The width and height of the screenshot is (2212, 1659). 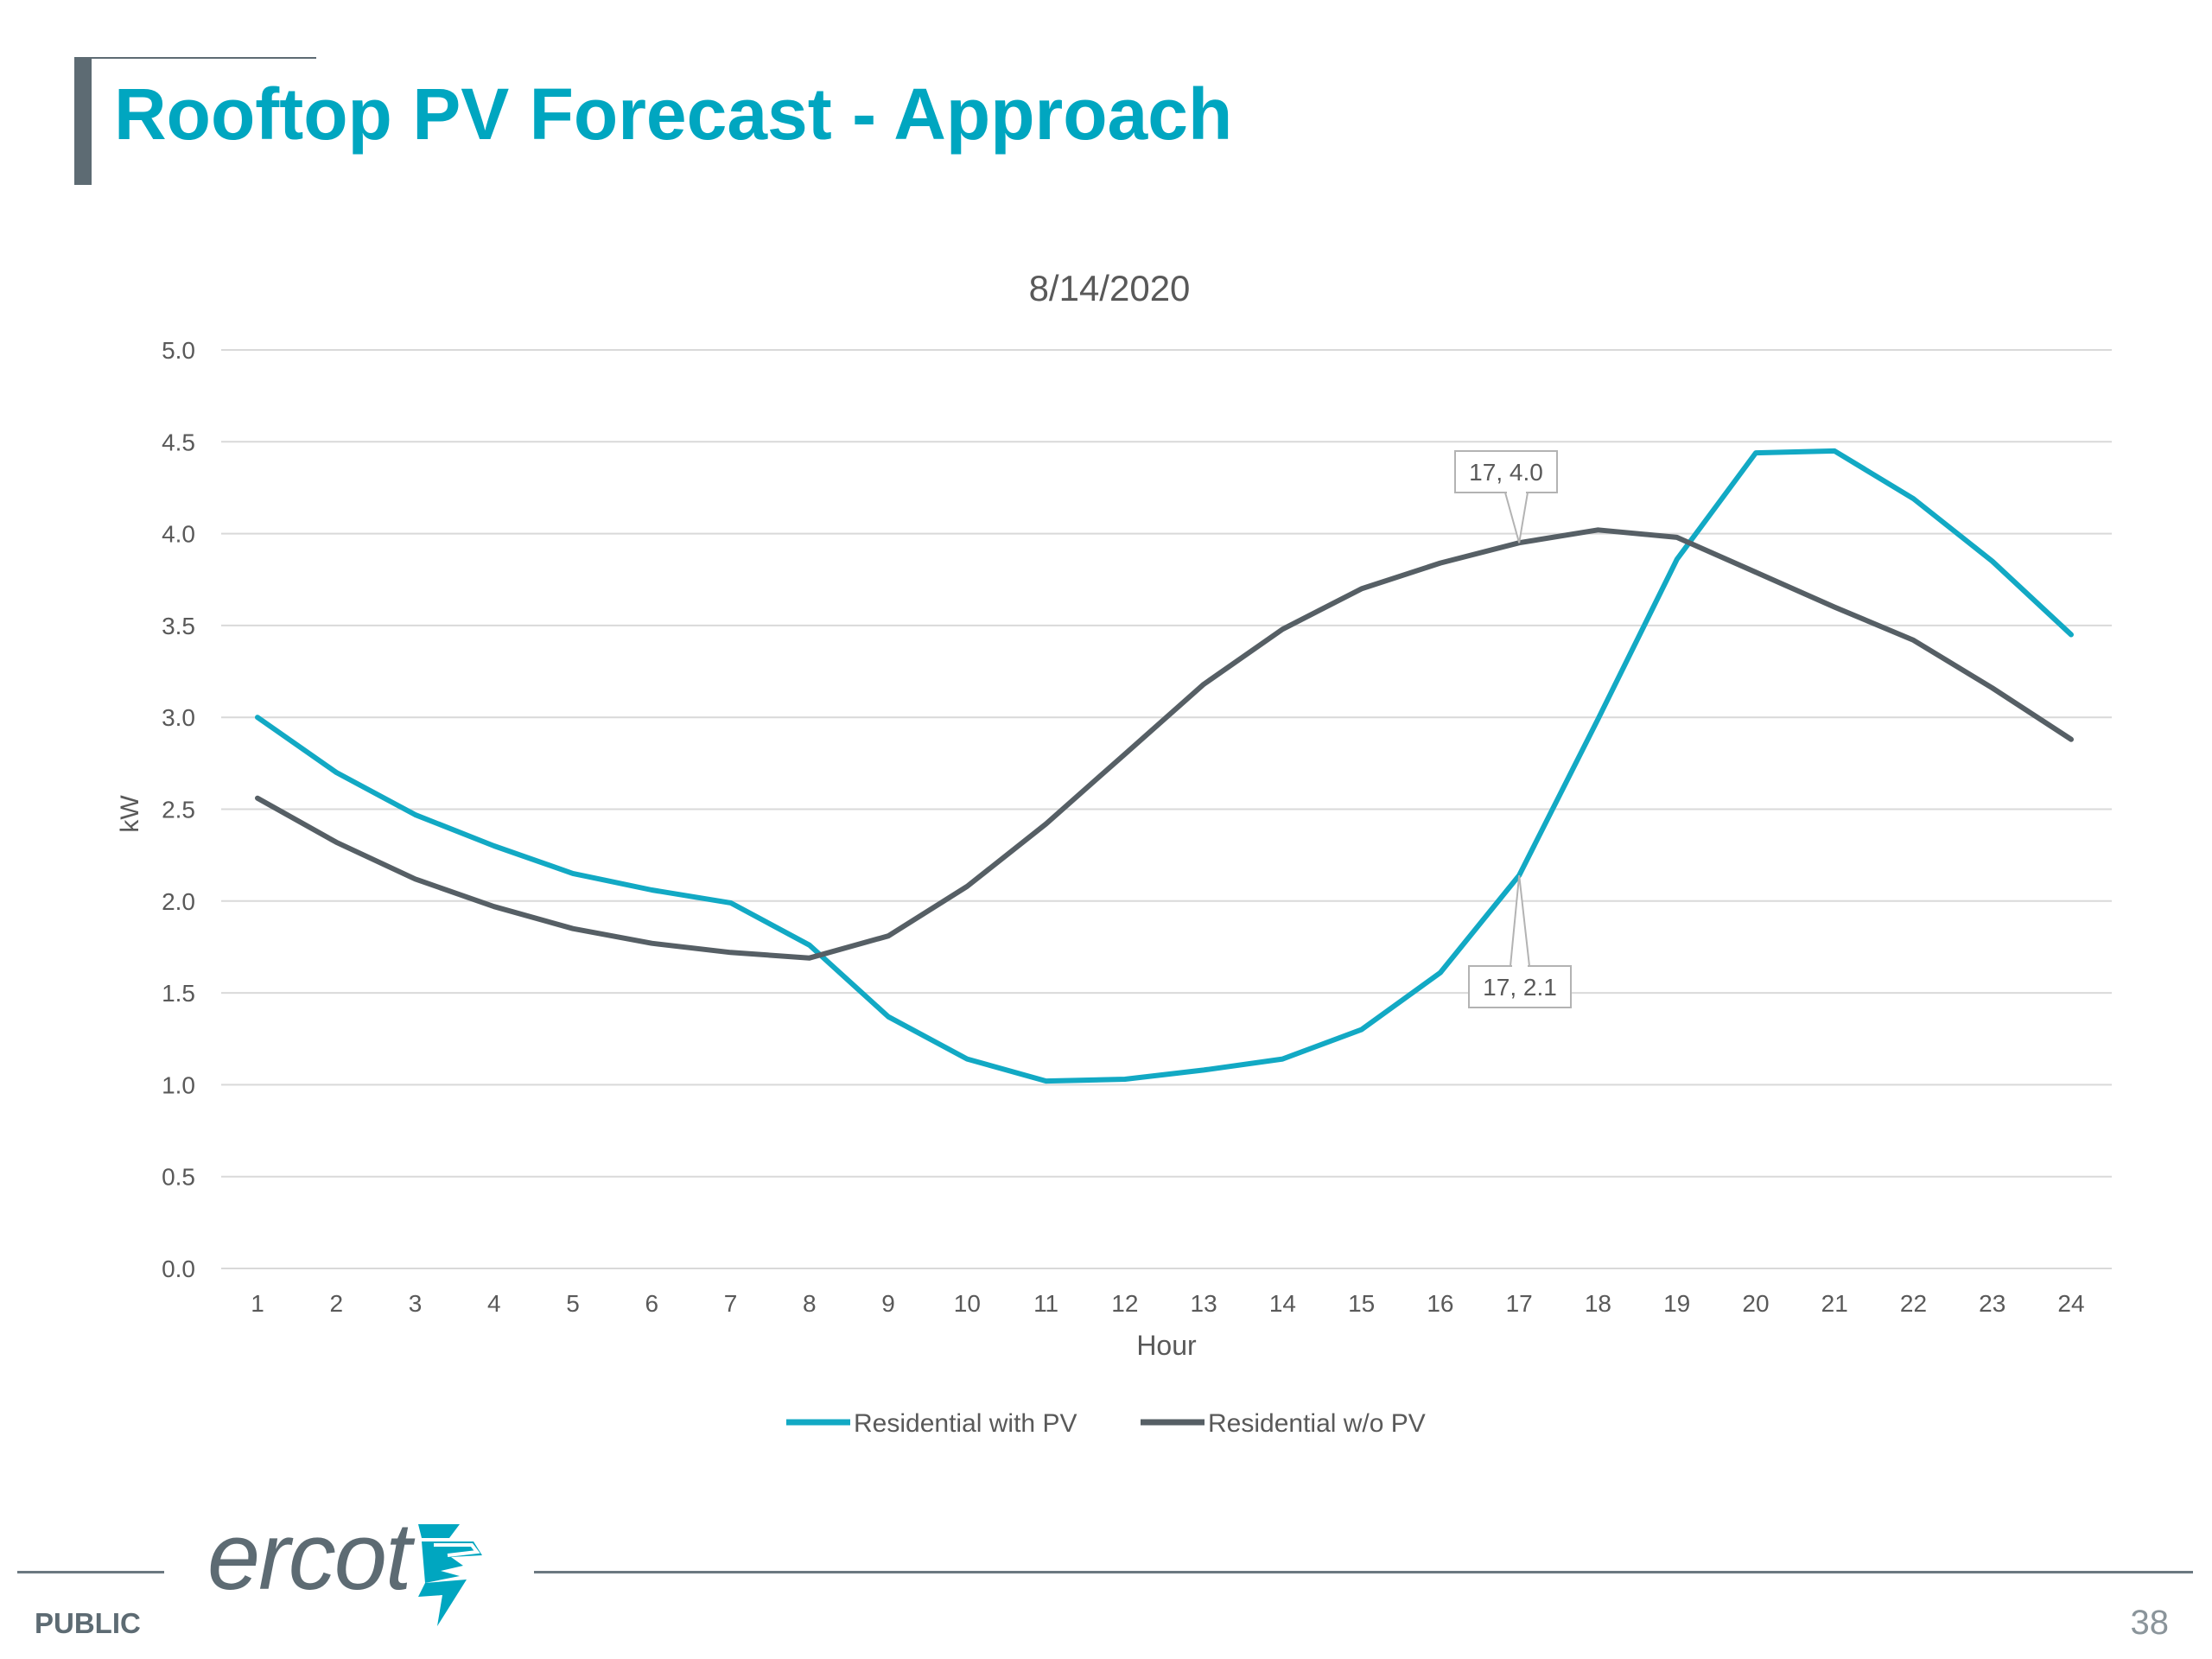 I want to click on footer-classification: PUBLIC, so click(x=88, y=1623).